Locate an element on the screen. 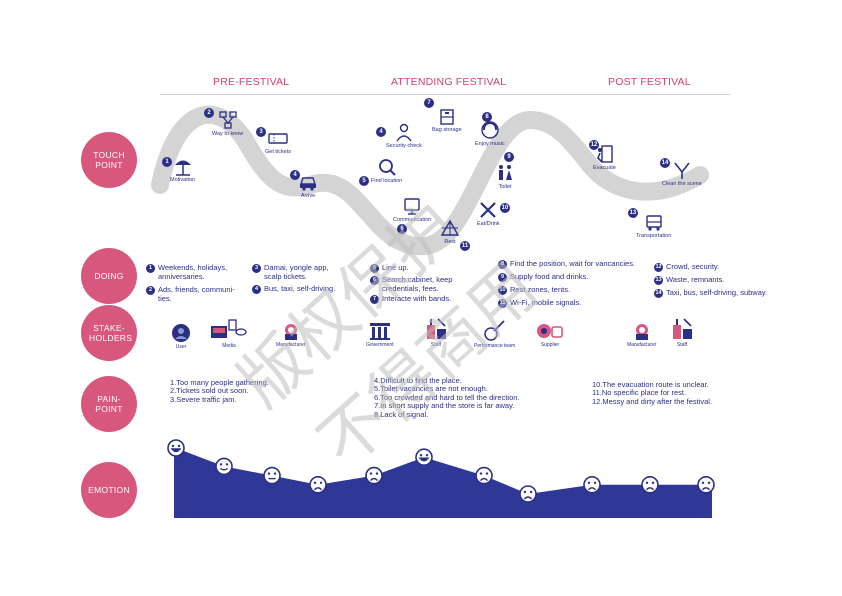  touchpoint-get-tickets: Get tickets is located at coordinates (278, 141).